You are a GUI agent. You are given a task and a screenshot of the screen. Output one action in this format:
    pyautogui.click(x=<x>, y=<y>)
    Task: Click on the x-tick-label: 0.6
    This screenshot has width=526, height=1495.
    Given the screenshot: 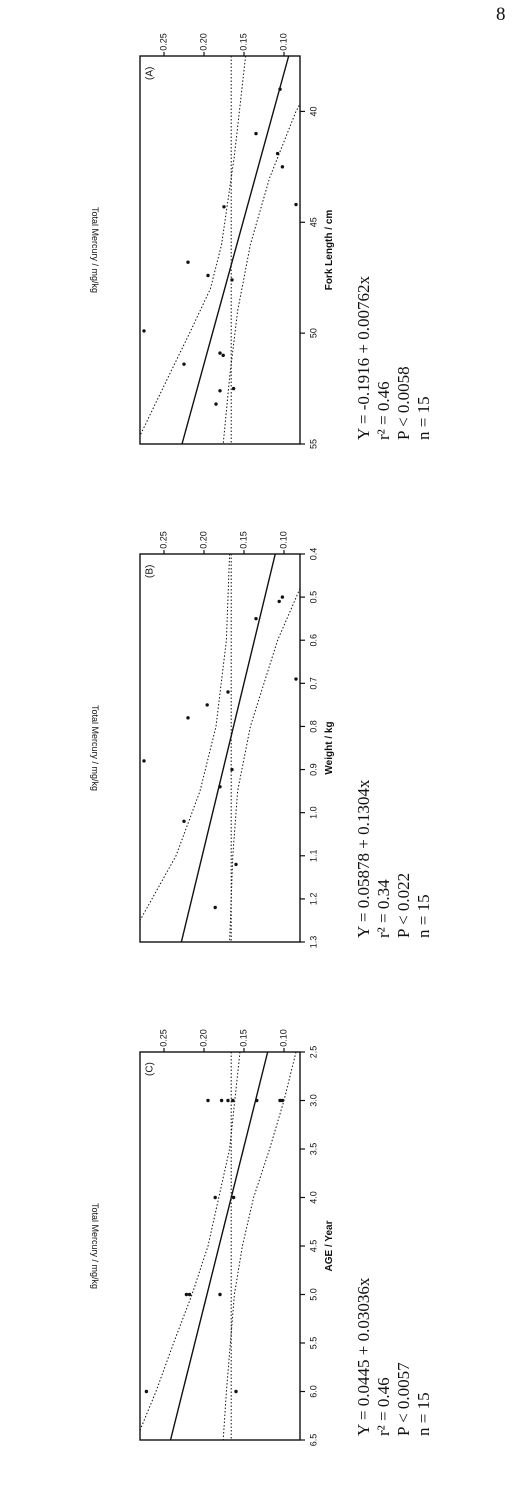 What is the action you would take?
    pyautogui.click(x=313, y=640)
    